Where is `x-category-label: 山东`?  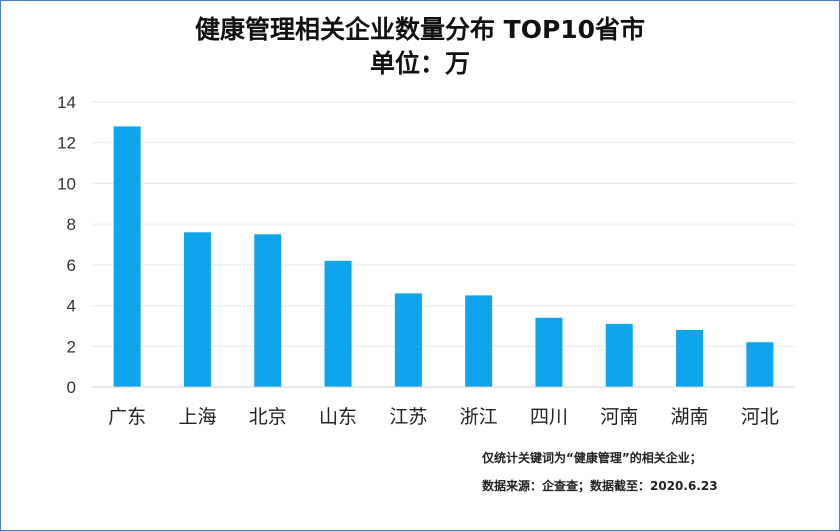
x-category-label: 山东 is located at coordinates (338, 417).